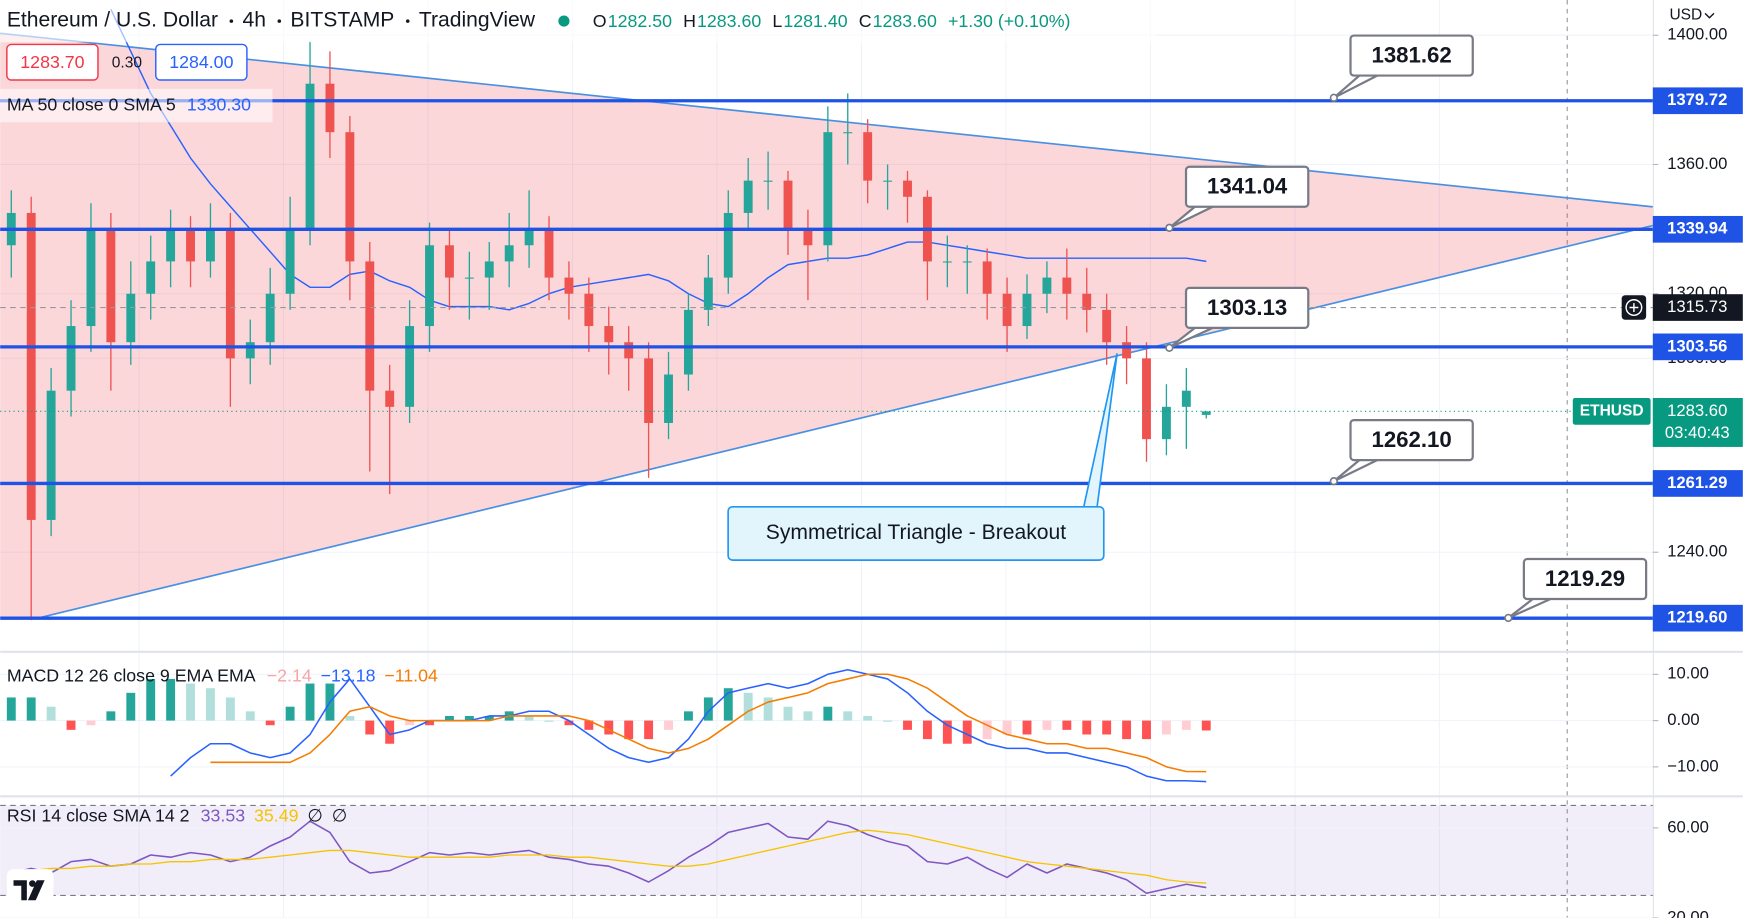 The width and height of the screenshot is (1743, 918). What do you see at coordinates (276, 816) in the screenshot?
I see `rsi-legend-value: 35.49` at bounding box center [276, 816].